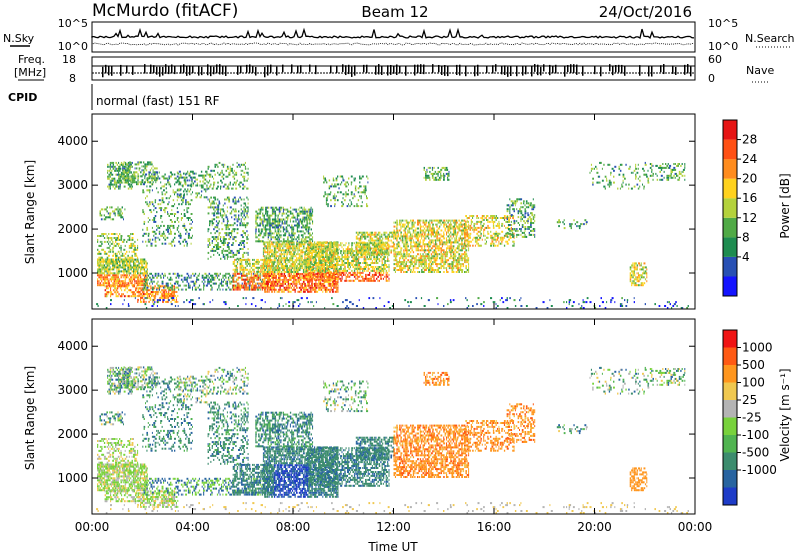 This screenshot has height=554, width=800. Describe the element at coordinates (645, 12) in the screenshot. I see `date-title: 24/Oct/2016` at that location.